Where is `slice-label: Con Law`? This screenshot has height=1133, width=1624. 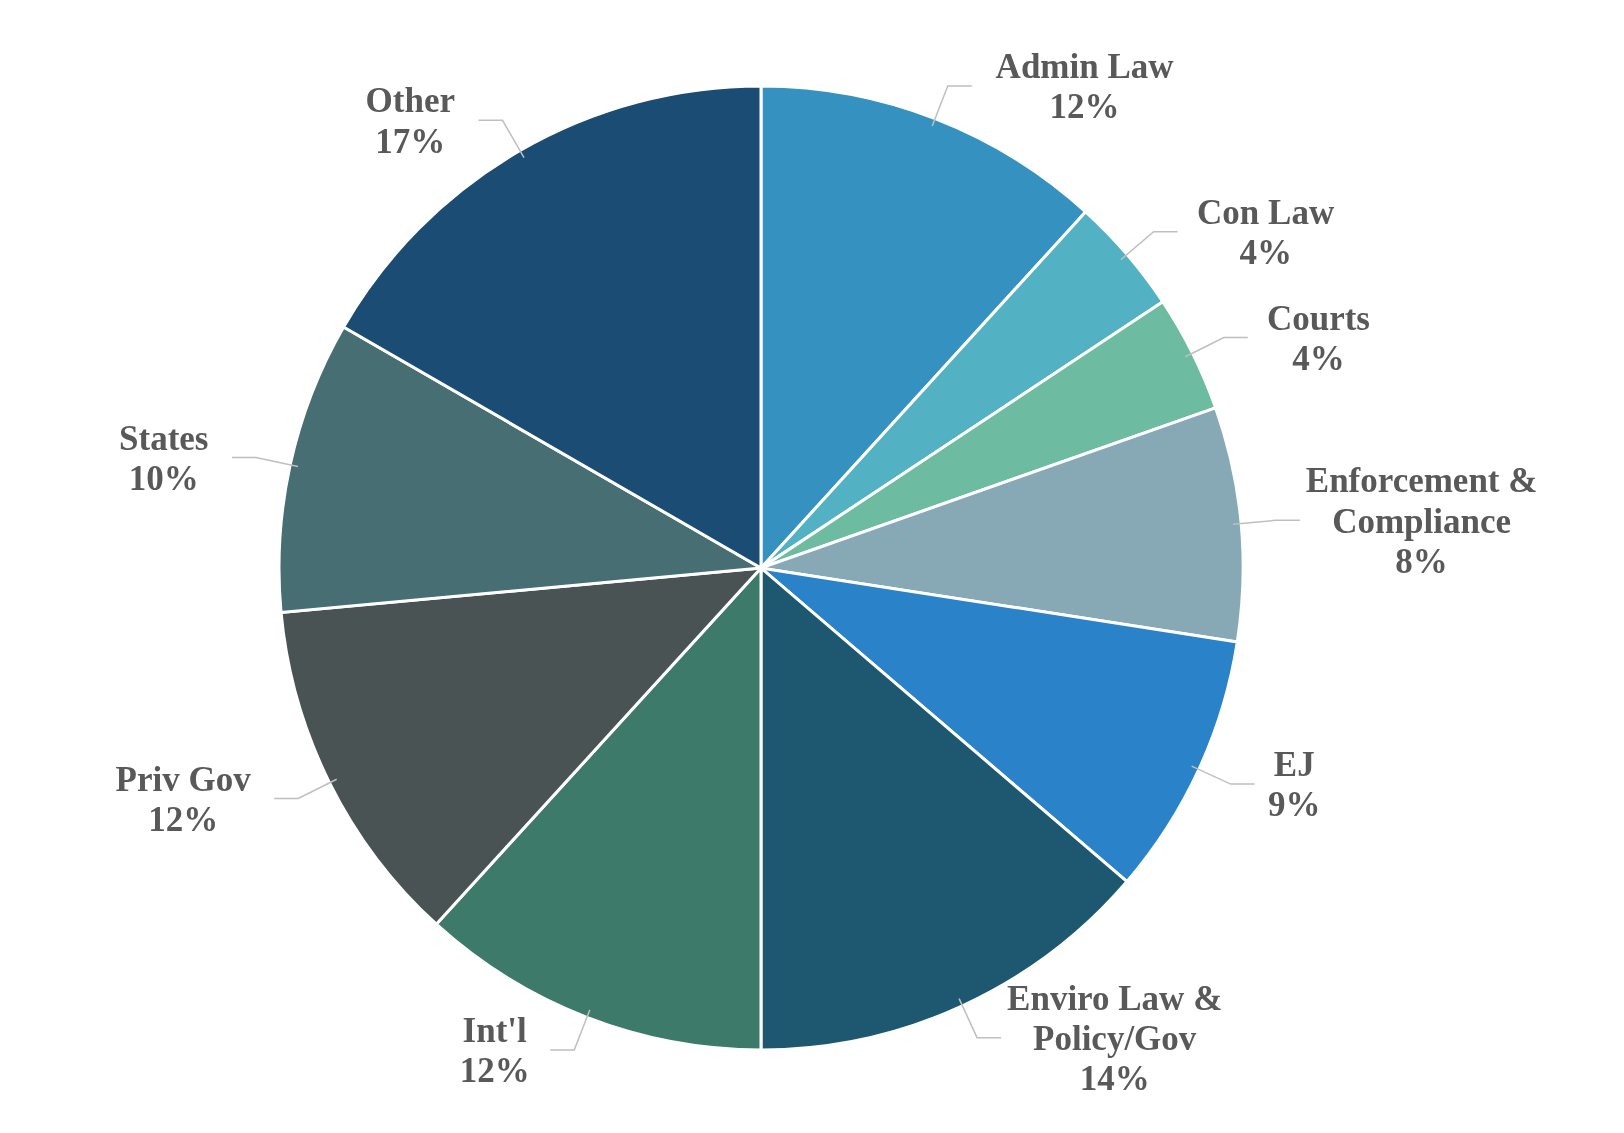 slice-label: Con Law is located at coordinates (1266, 212).